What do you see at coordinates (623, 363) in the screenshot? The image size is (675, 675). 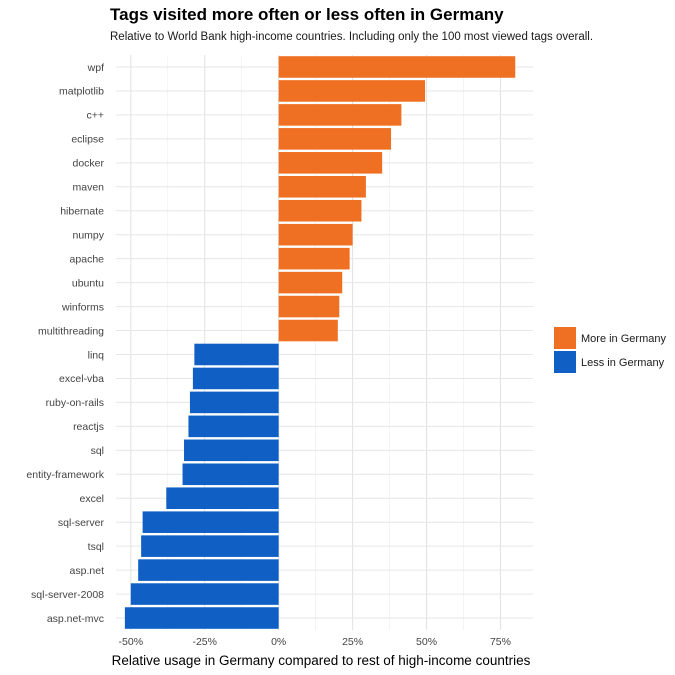 I see `legend-label: Less in Germany` at bounding box center [623, 363].